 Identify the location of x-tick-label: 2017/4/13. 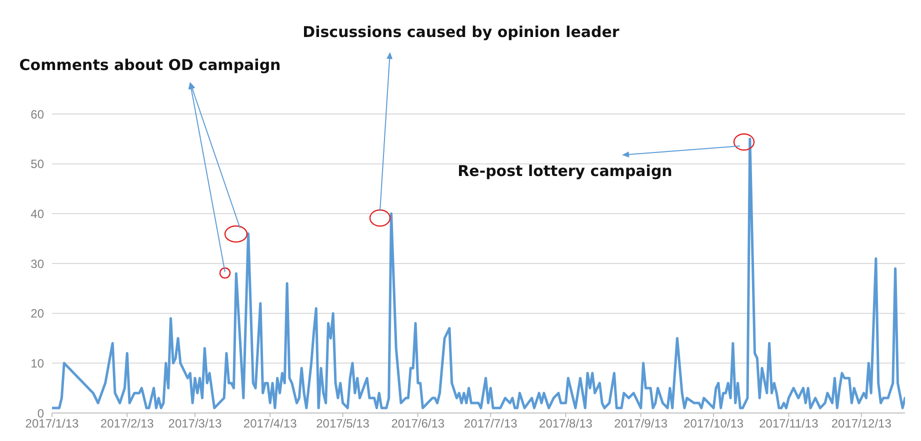
(270, 423).